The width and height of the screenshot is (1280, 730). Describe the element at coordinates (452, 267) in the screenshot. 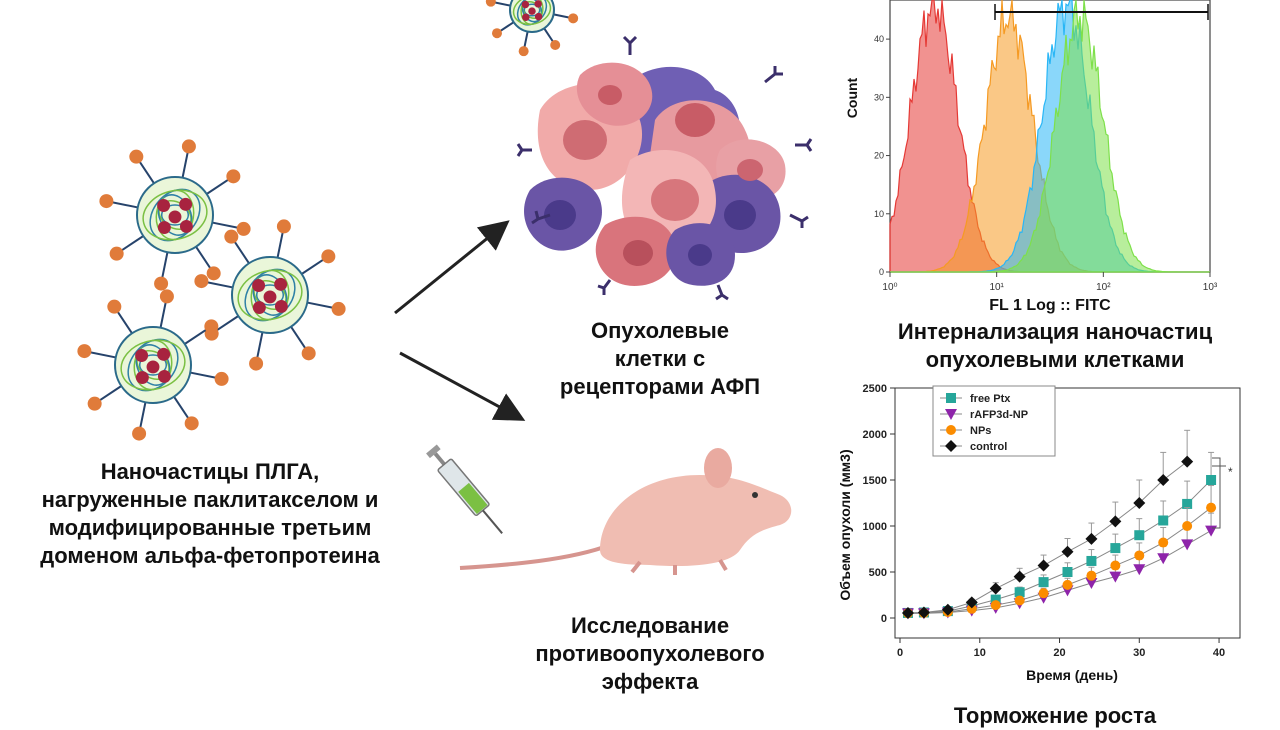

I see `arrow-to-tumor-cells` at that location.